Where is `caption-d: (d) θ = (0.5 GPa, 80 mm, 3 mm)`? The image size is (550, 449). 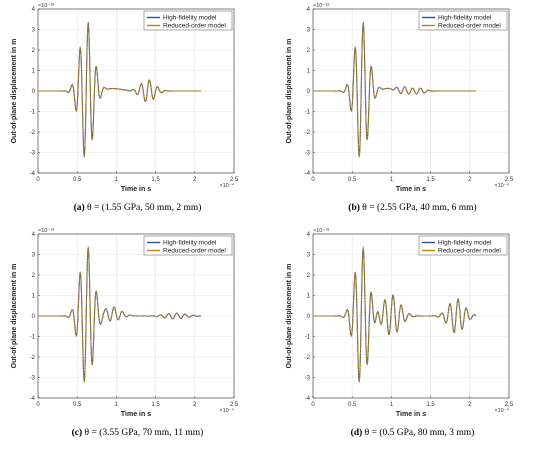
caption-d: (d) θ = (0.5 GPa, 80 mm, 3 mm) is located at coordinates (412, 433).